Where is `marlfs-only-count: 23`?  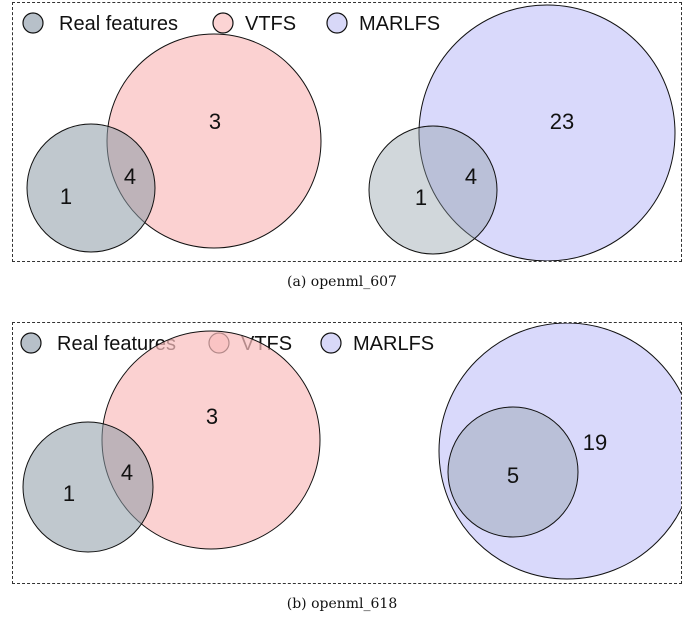
marlfs-only-count: 23 is located at coordinates (562, 121).